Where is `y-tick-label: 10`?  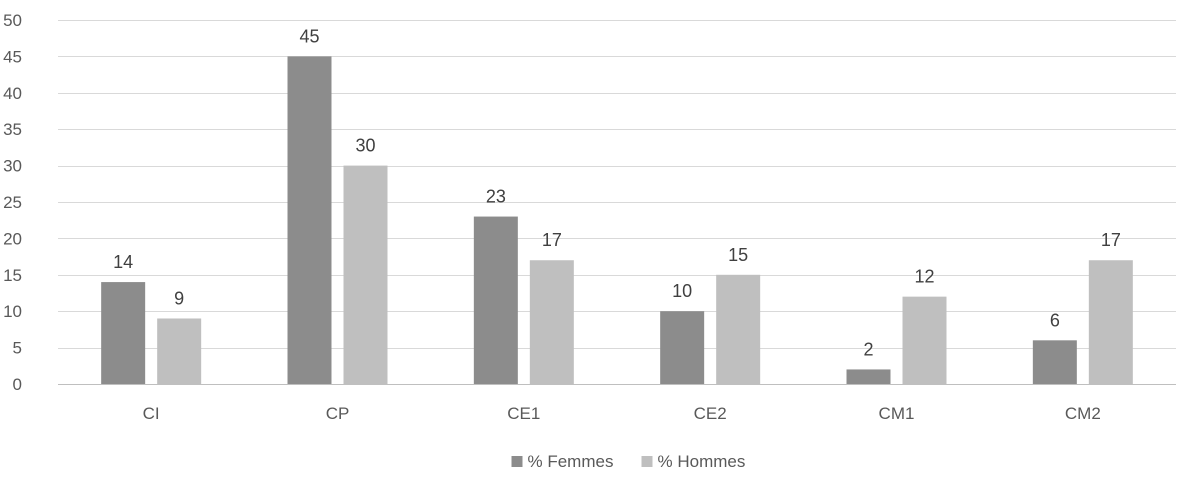
y-tick-label: 10 is located at coordinates (12, 311).